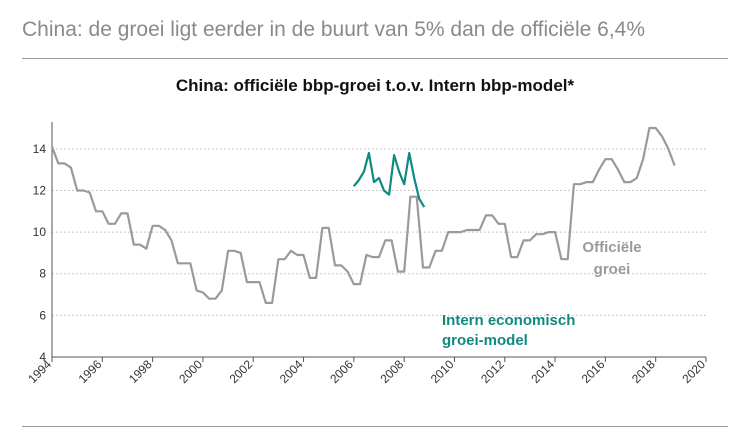  What do you see at coordinates (40, 149) in the screenshot?
I see `y-tick-label: 14` at bounding box center [40, 149].